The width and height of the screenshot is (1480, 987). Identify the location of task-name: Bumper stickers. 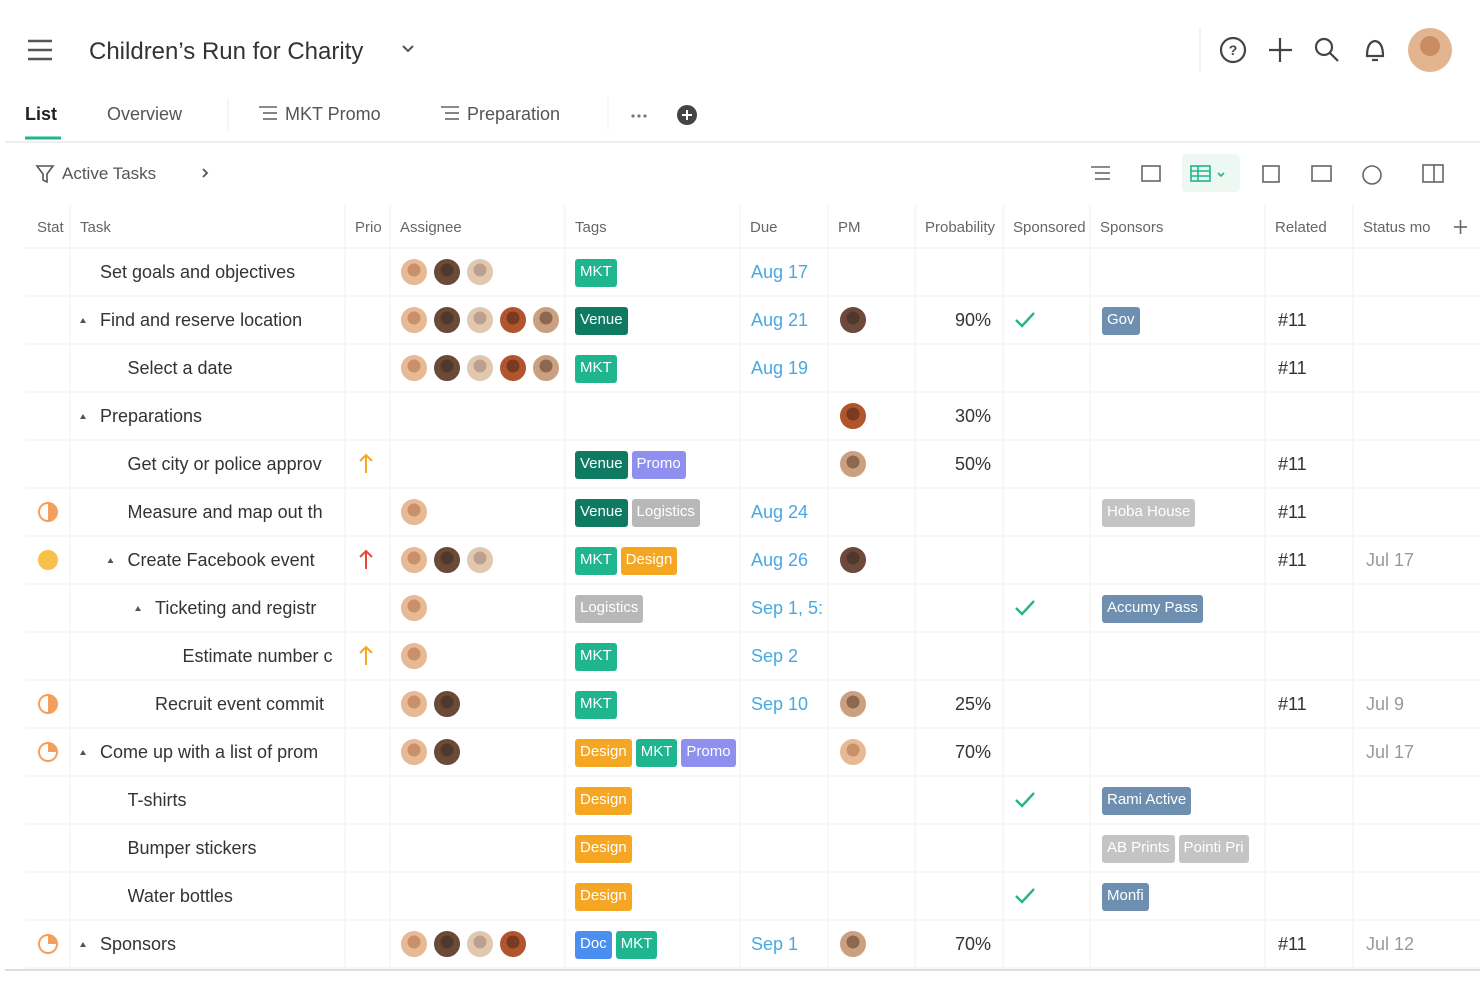
(192, 848).